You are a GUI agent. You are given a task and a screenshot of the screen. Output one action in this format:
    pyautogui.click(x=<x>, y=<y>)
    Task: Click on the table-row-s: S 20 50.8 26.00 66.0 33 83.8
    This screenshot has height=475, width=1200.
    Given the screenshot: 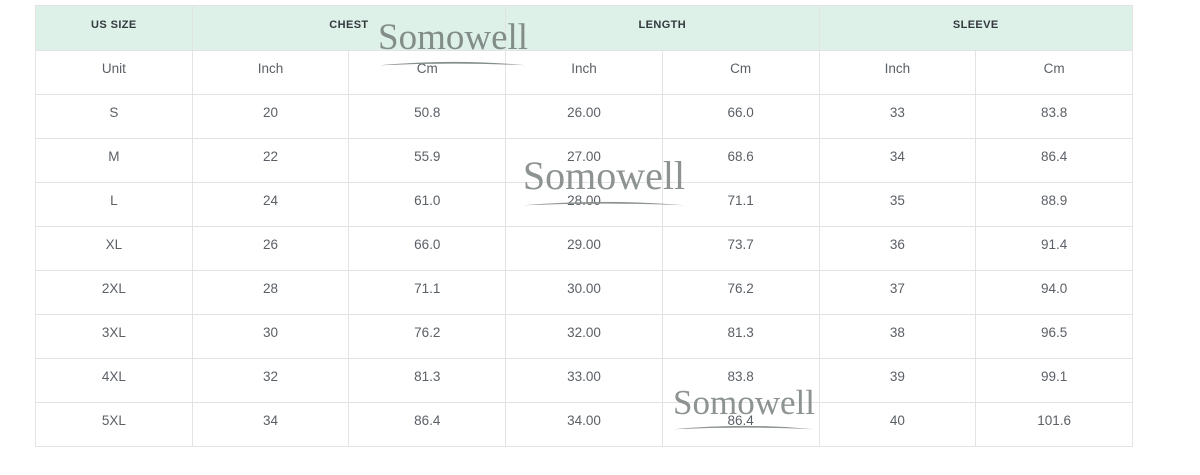 What is the action you would take?
    pyautogui.click(x=584, y=116)
    